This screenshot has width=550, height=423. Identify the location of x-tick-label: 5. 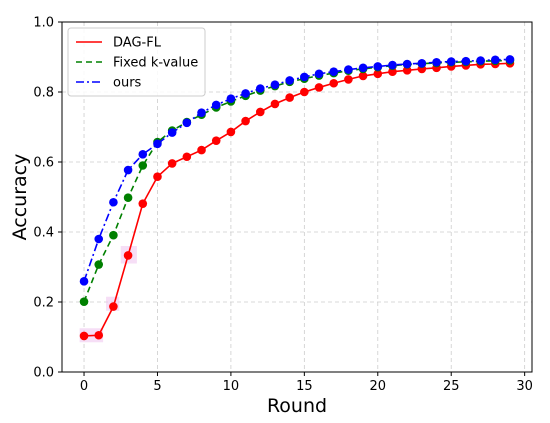
(157, 386).